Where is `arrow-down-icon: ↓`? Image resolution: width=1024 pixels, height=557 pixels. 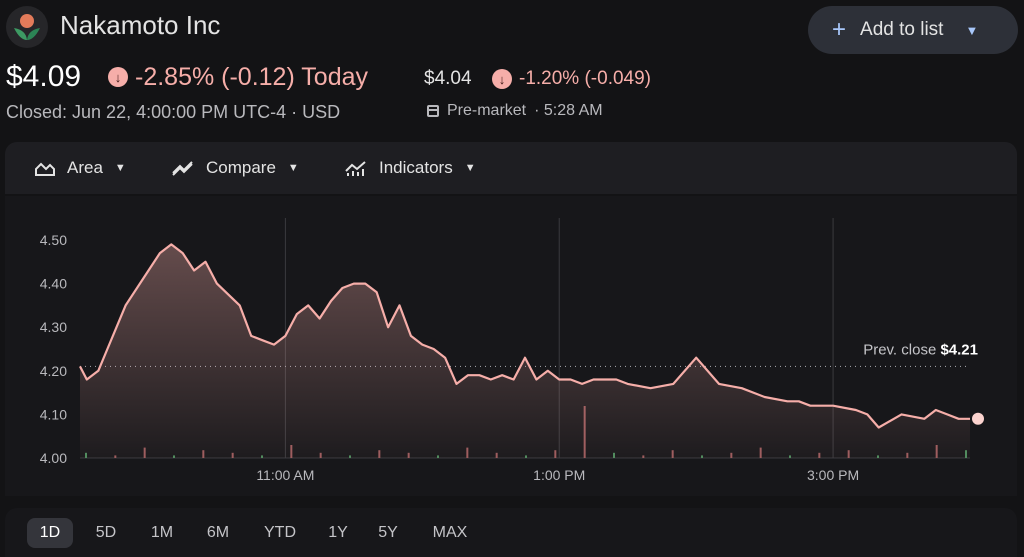
arrow-down-icon: ↓ is located at coordinates (118, 77).